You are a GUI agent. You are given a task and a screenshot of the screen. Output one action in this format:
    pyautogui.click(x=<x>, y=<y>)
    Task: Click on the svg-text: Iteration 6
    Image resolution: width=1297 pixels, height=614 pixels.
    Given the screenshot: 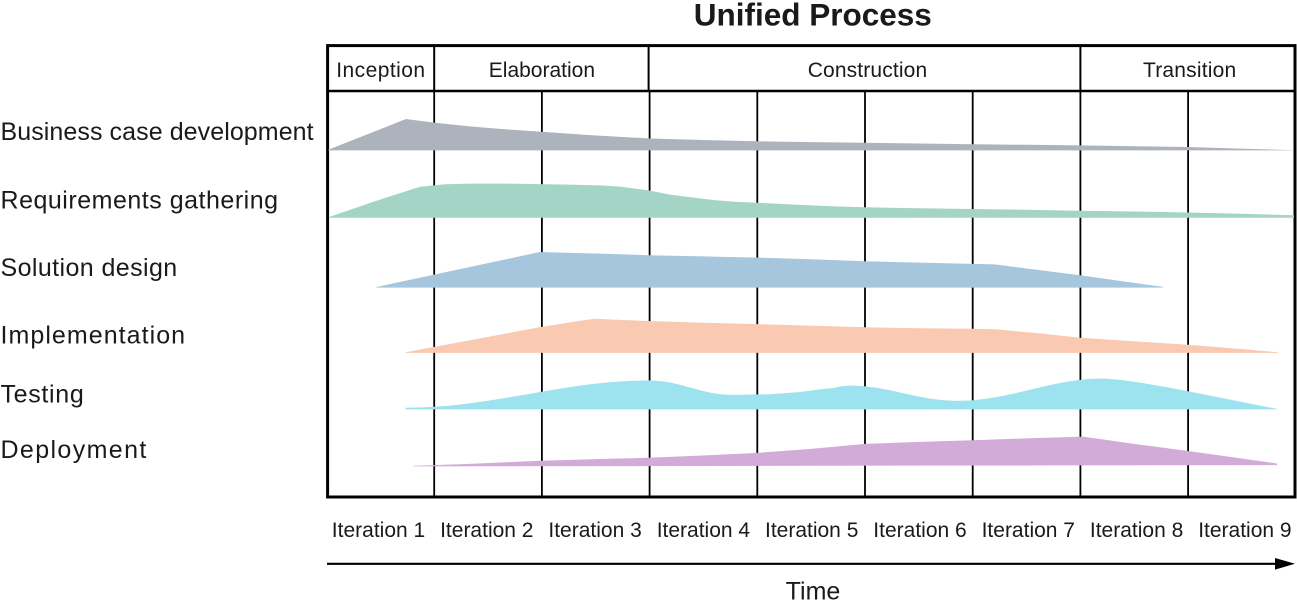 What is the action you would take?
    pyautogui.click(x=919, y=530)
    